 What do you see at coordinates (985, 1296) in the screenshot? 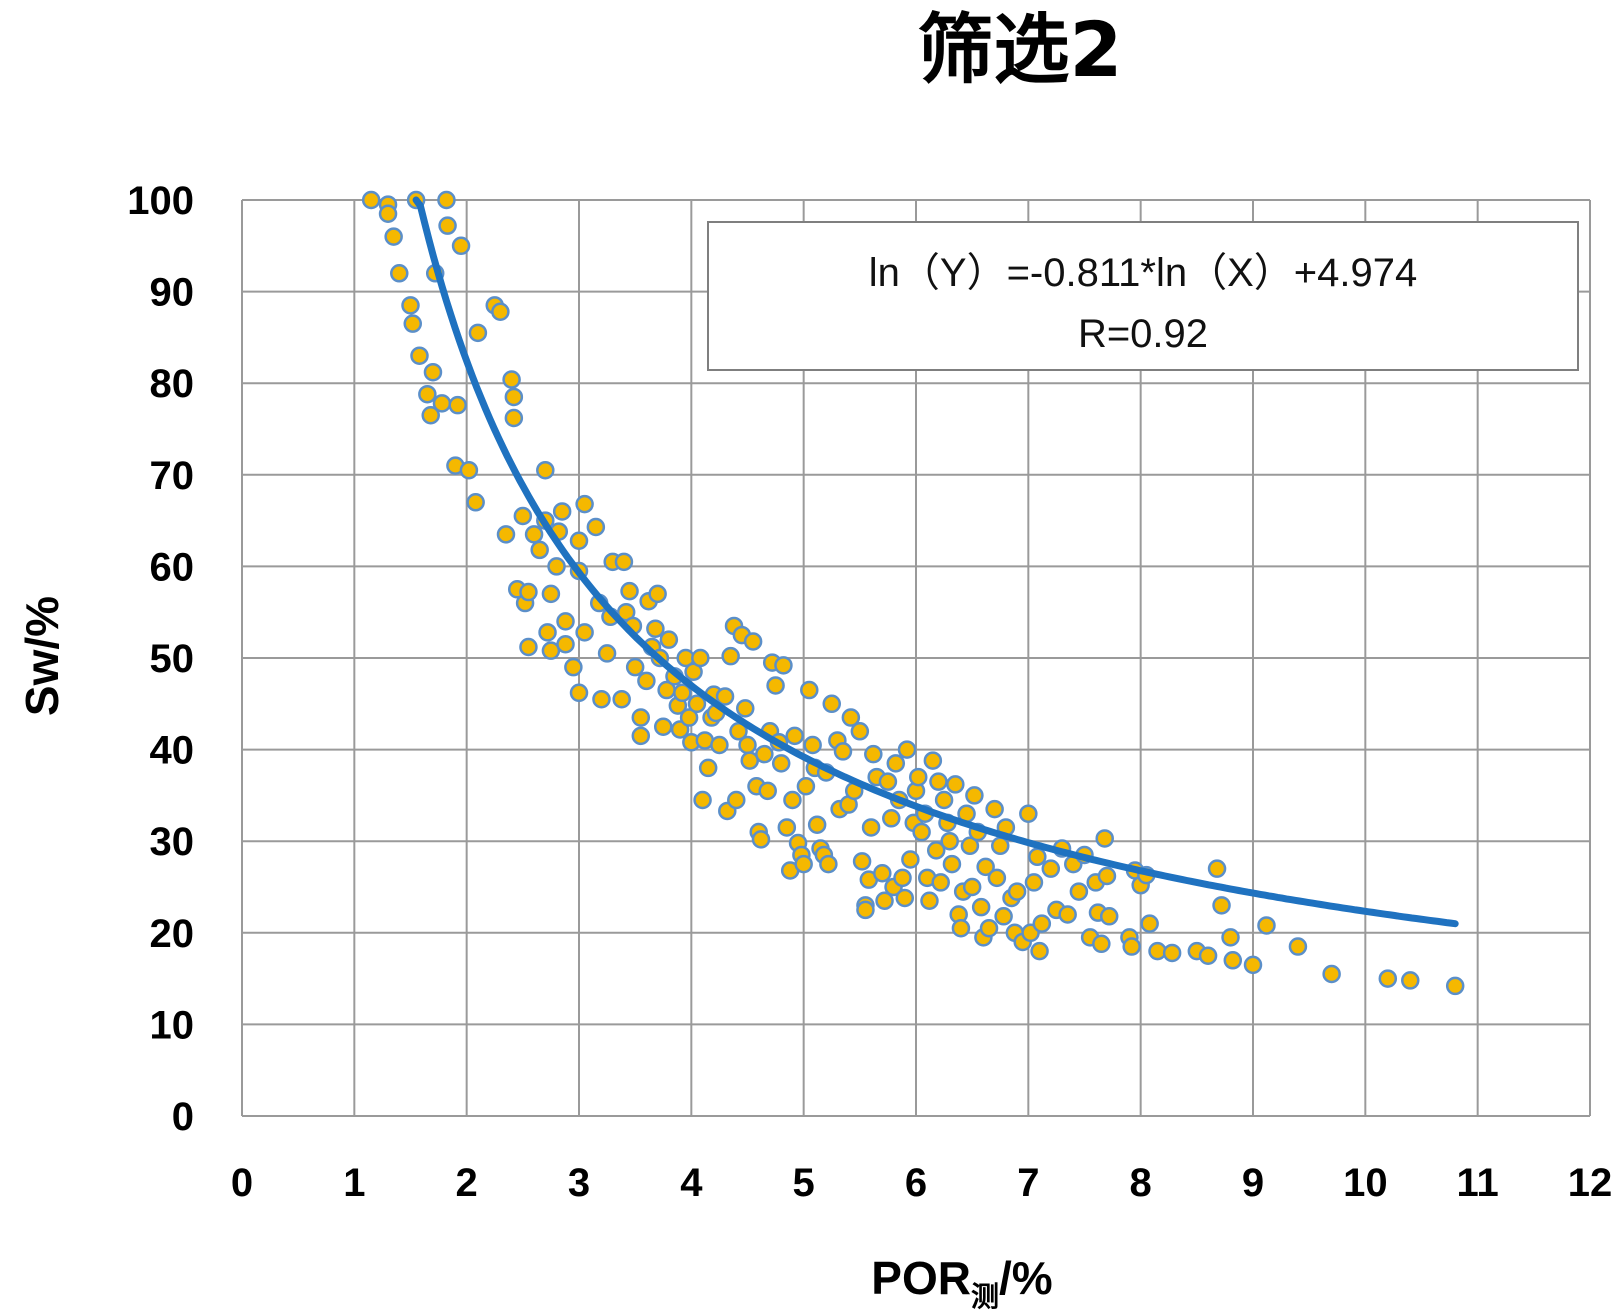
I see `x-axis-title-subscript: 测` at bounding box center [985, 1296].